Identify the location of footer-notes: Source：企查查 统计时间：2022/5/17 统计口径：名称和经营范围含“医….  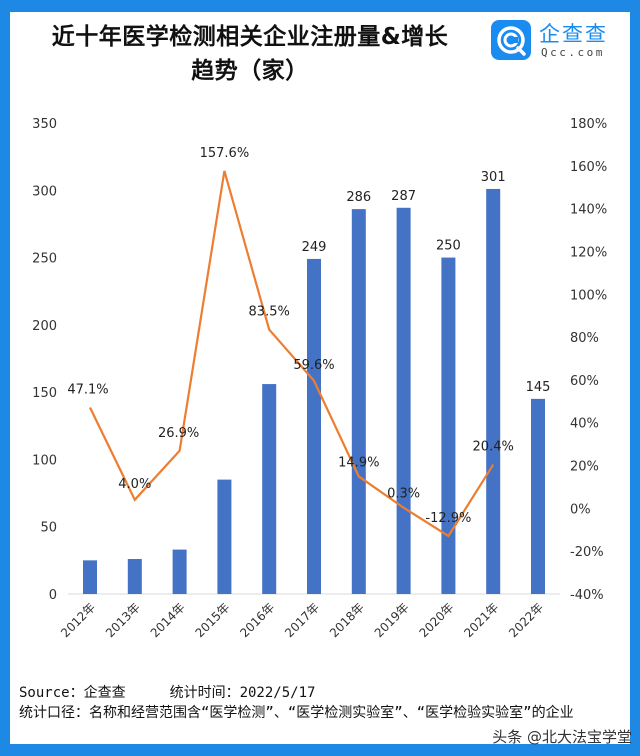
(319, 703).